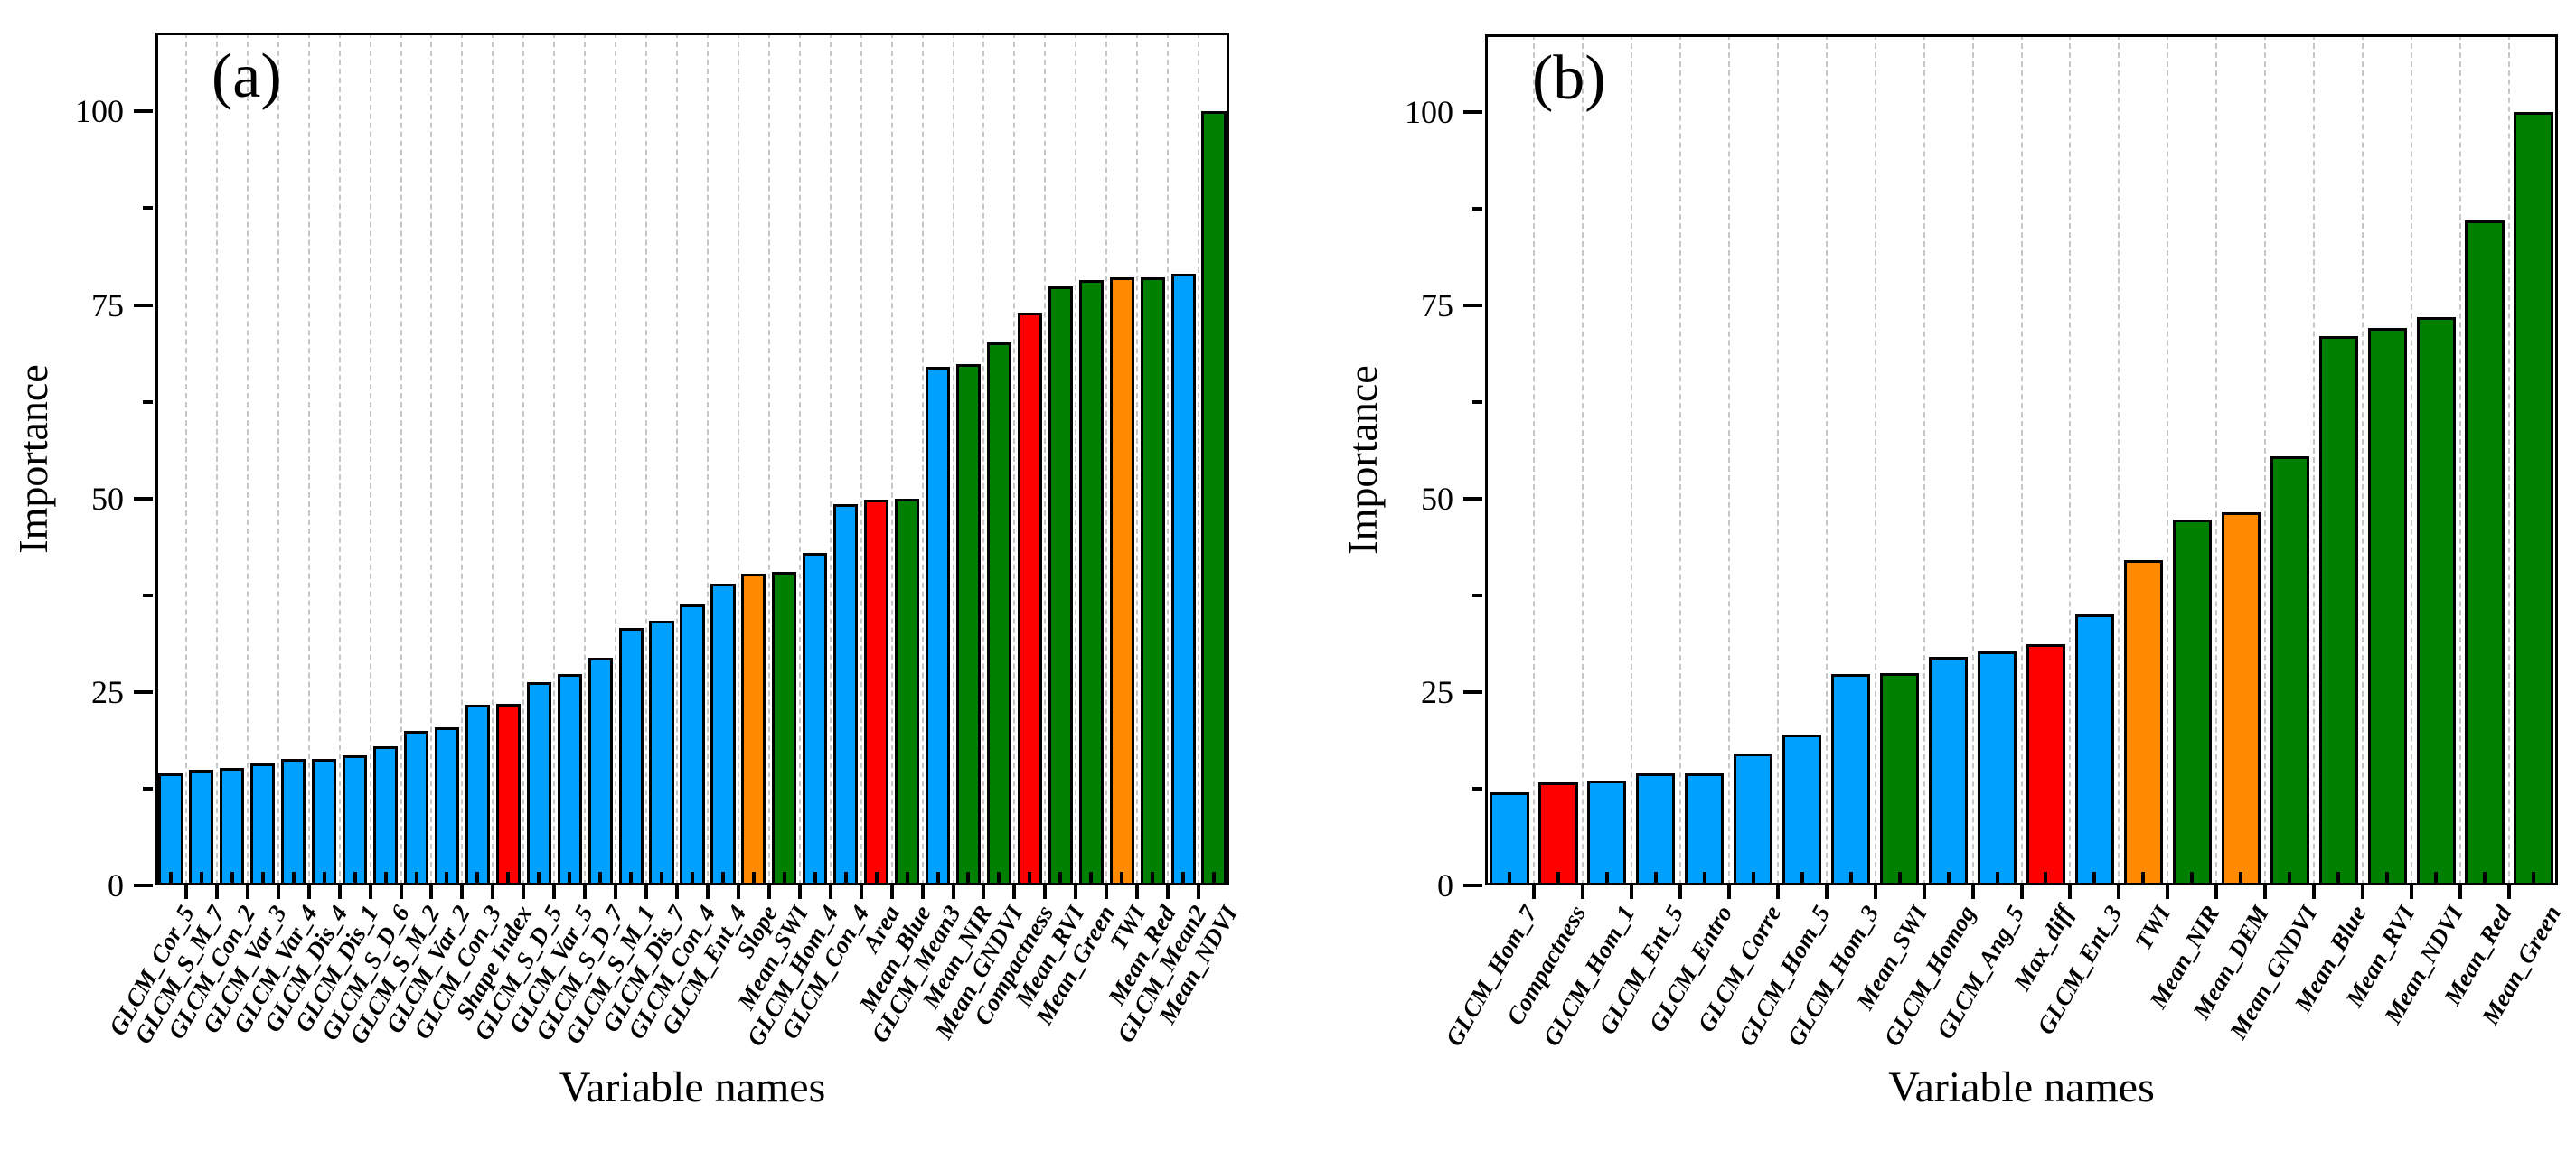 This screenshot has width=2576, height=1152. Describe the element at coordinates (1363, 460) in the screenshot. I see `y-axis-title-b: Importance` at that location.